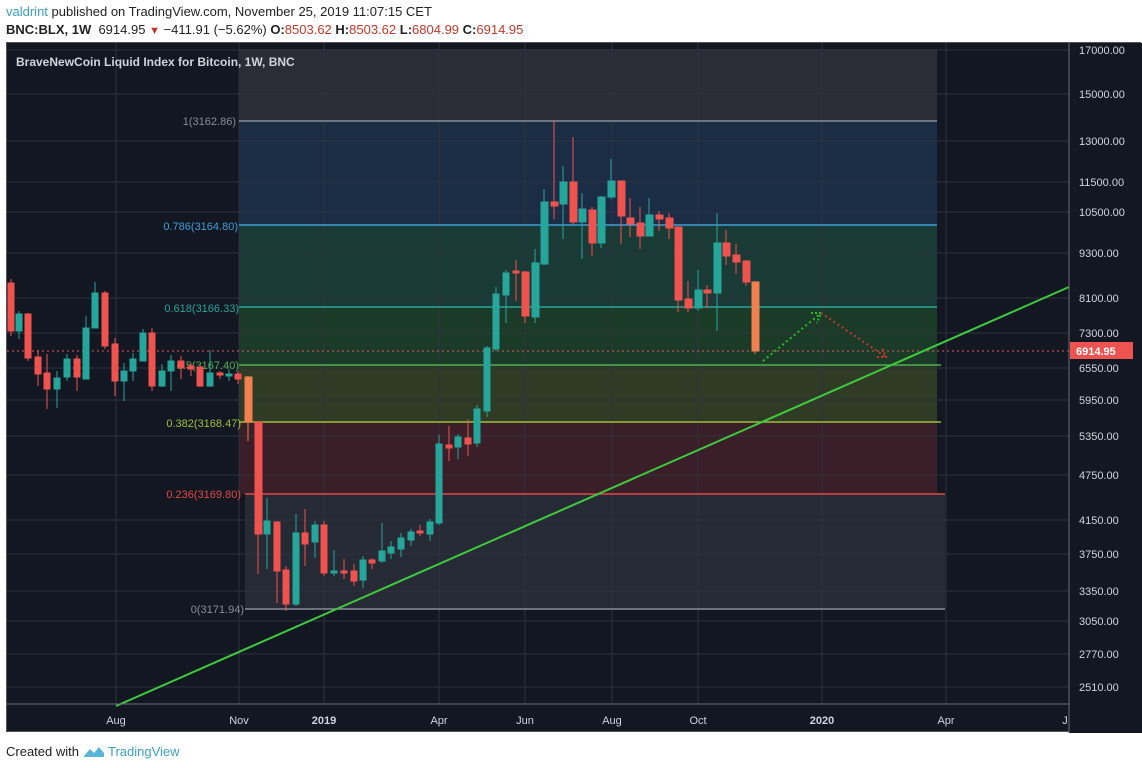 The height and width of the screenshot is (768, 1142). I want to click on svg-text: Jun, so click(525, 721).